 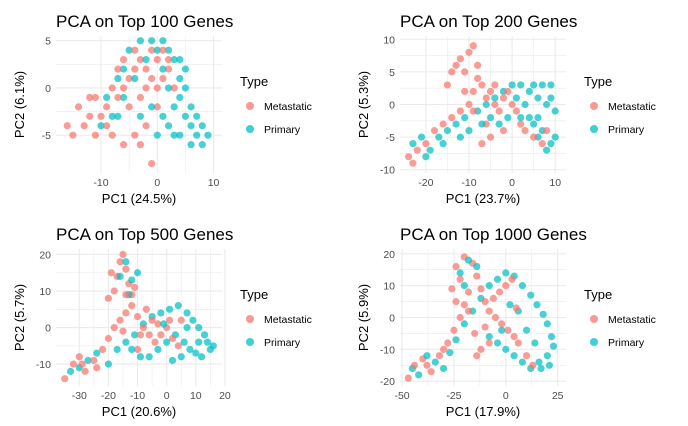 I want to click on x-tick-label: 0, so click(x=167, y=396).